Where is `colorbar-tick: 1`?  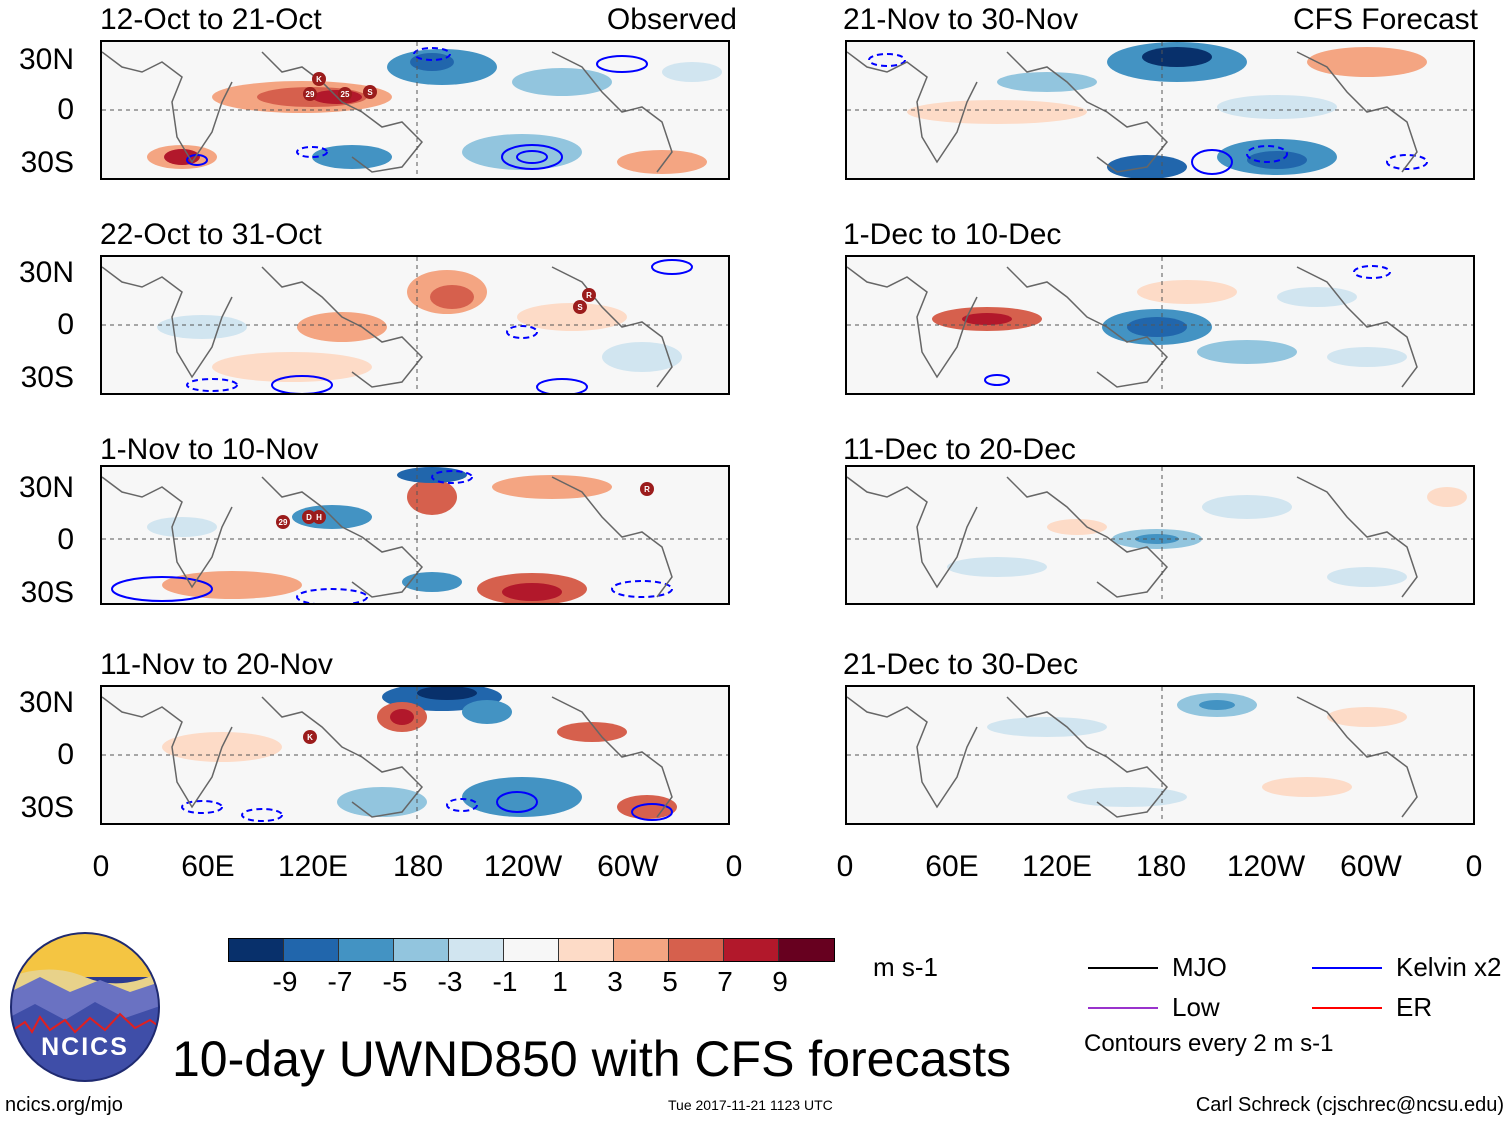
colorbar-tick: 1 is located at coordinates (560, 981).